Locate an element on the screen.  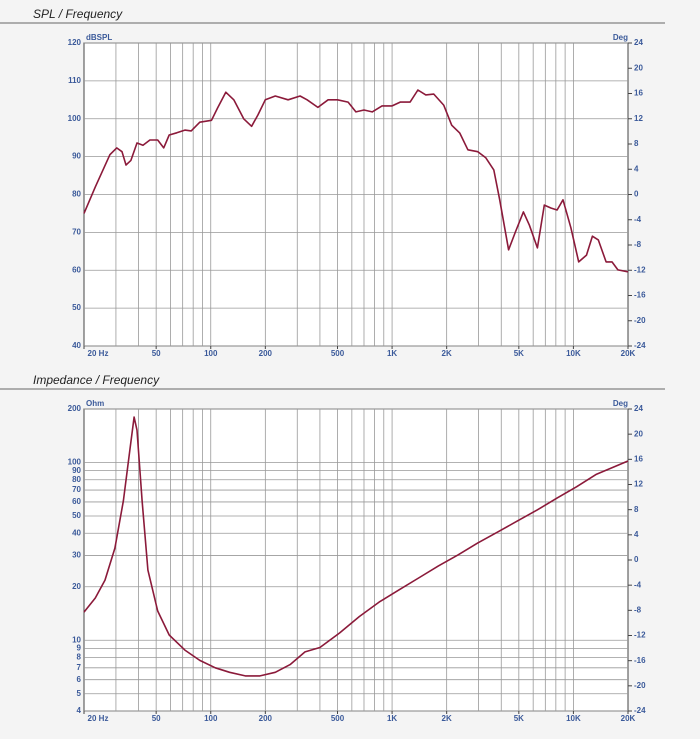
chart-title: Impedance / Frequency is located at coordinates (96, 380).